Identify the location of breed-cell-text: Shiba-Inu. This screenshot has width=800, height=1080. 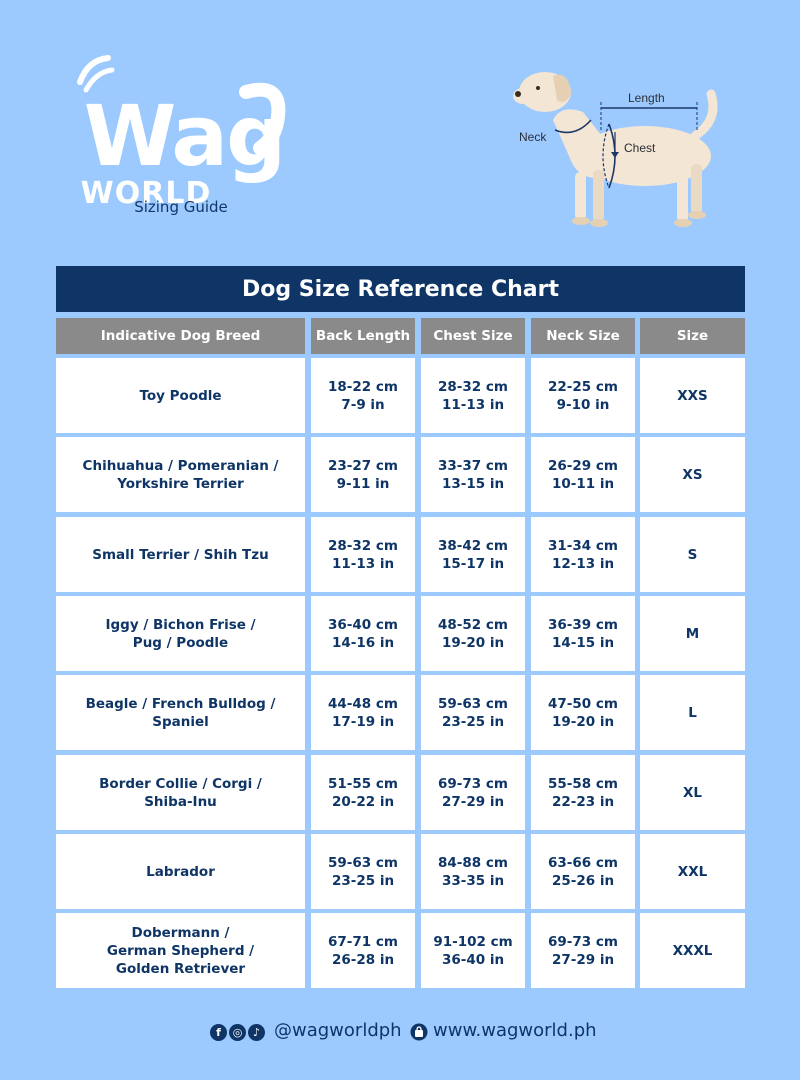
(180, 801).